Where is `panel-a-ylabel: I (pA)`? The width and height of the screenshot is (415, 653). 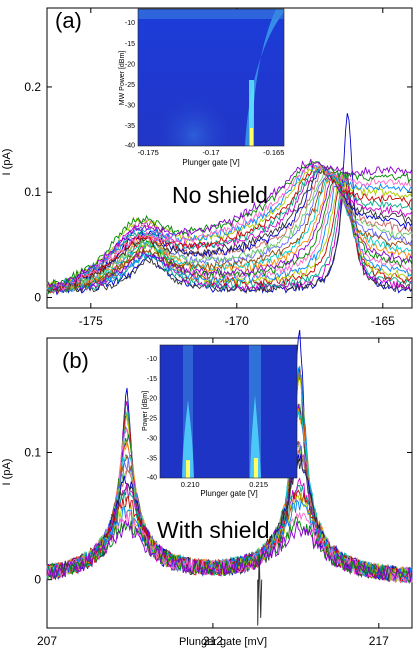
panel-a-ylabel: I (pA) is located at coordinates (7, 162).